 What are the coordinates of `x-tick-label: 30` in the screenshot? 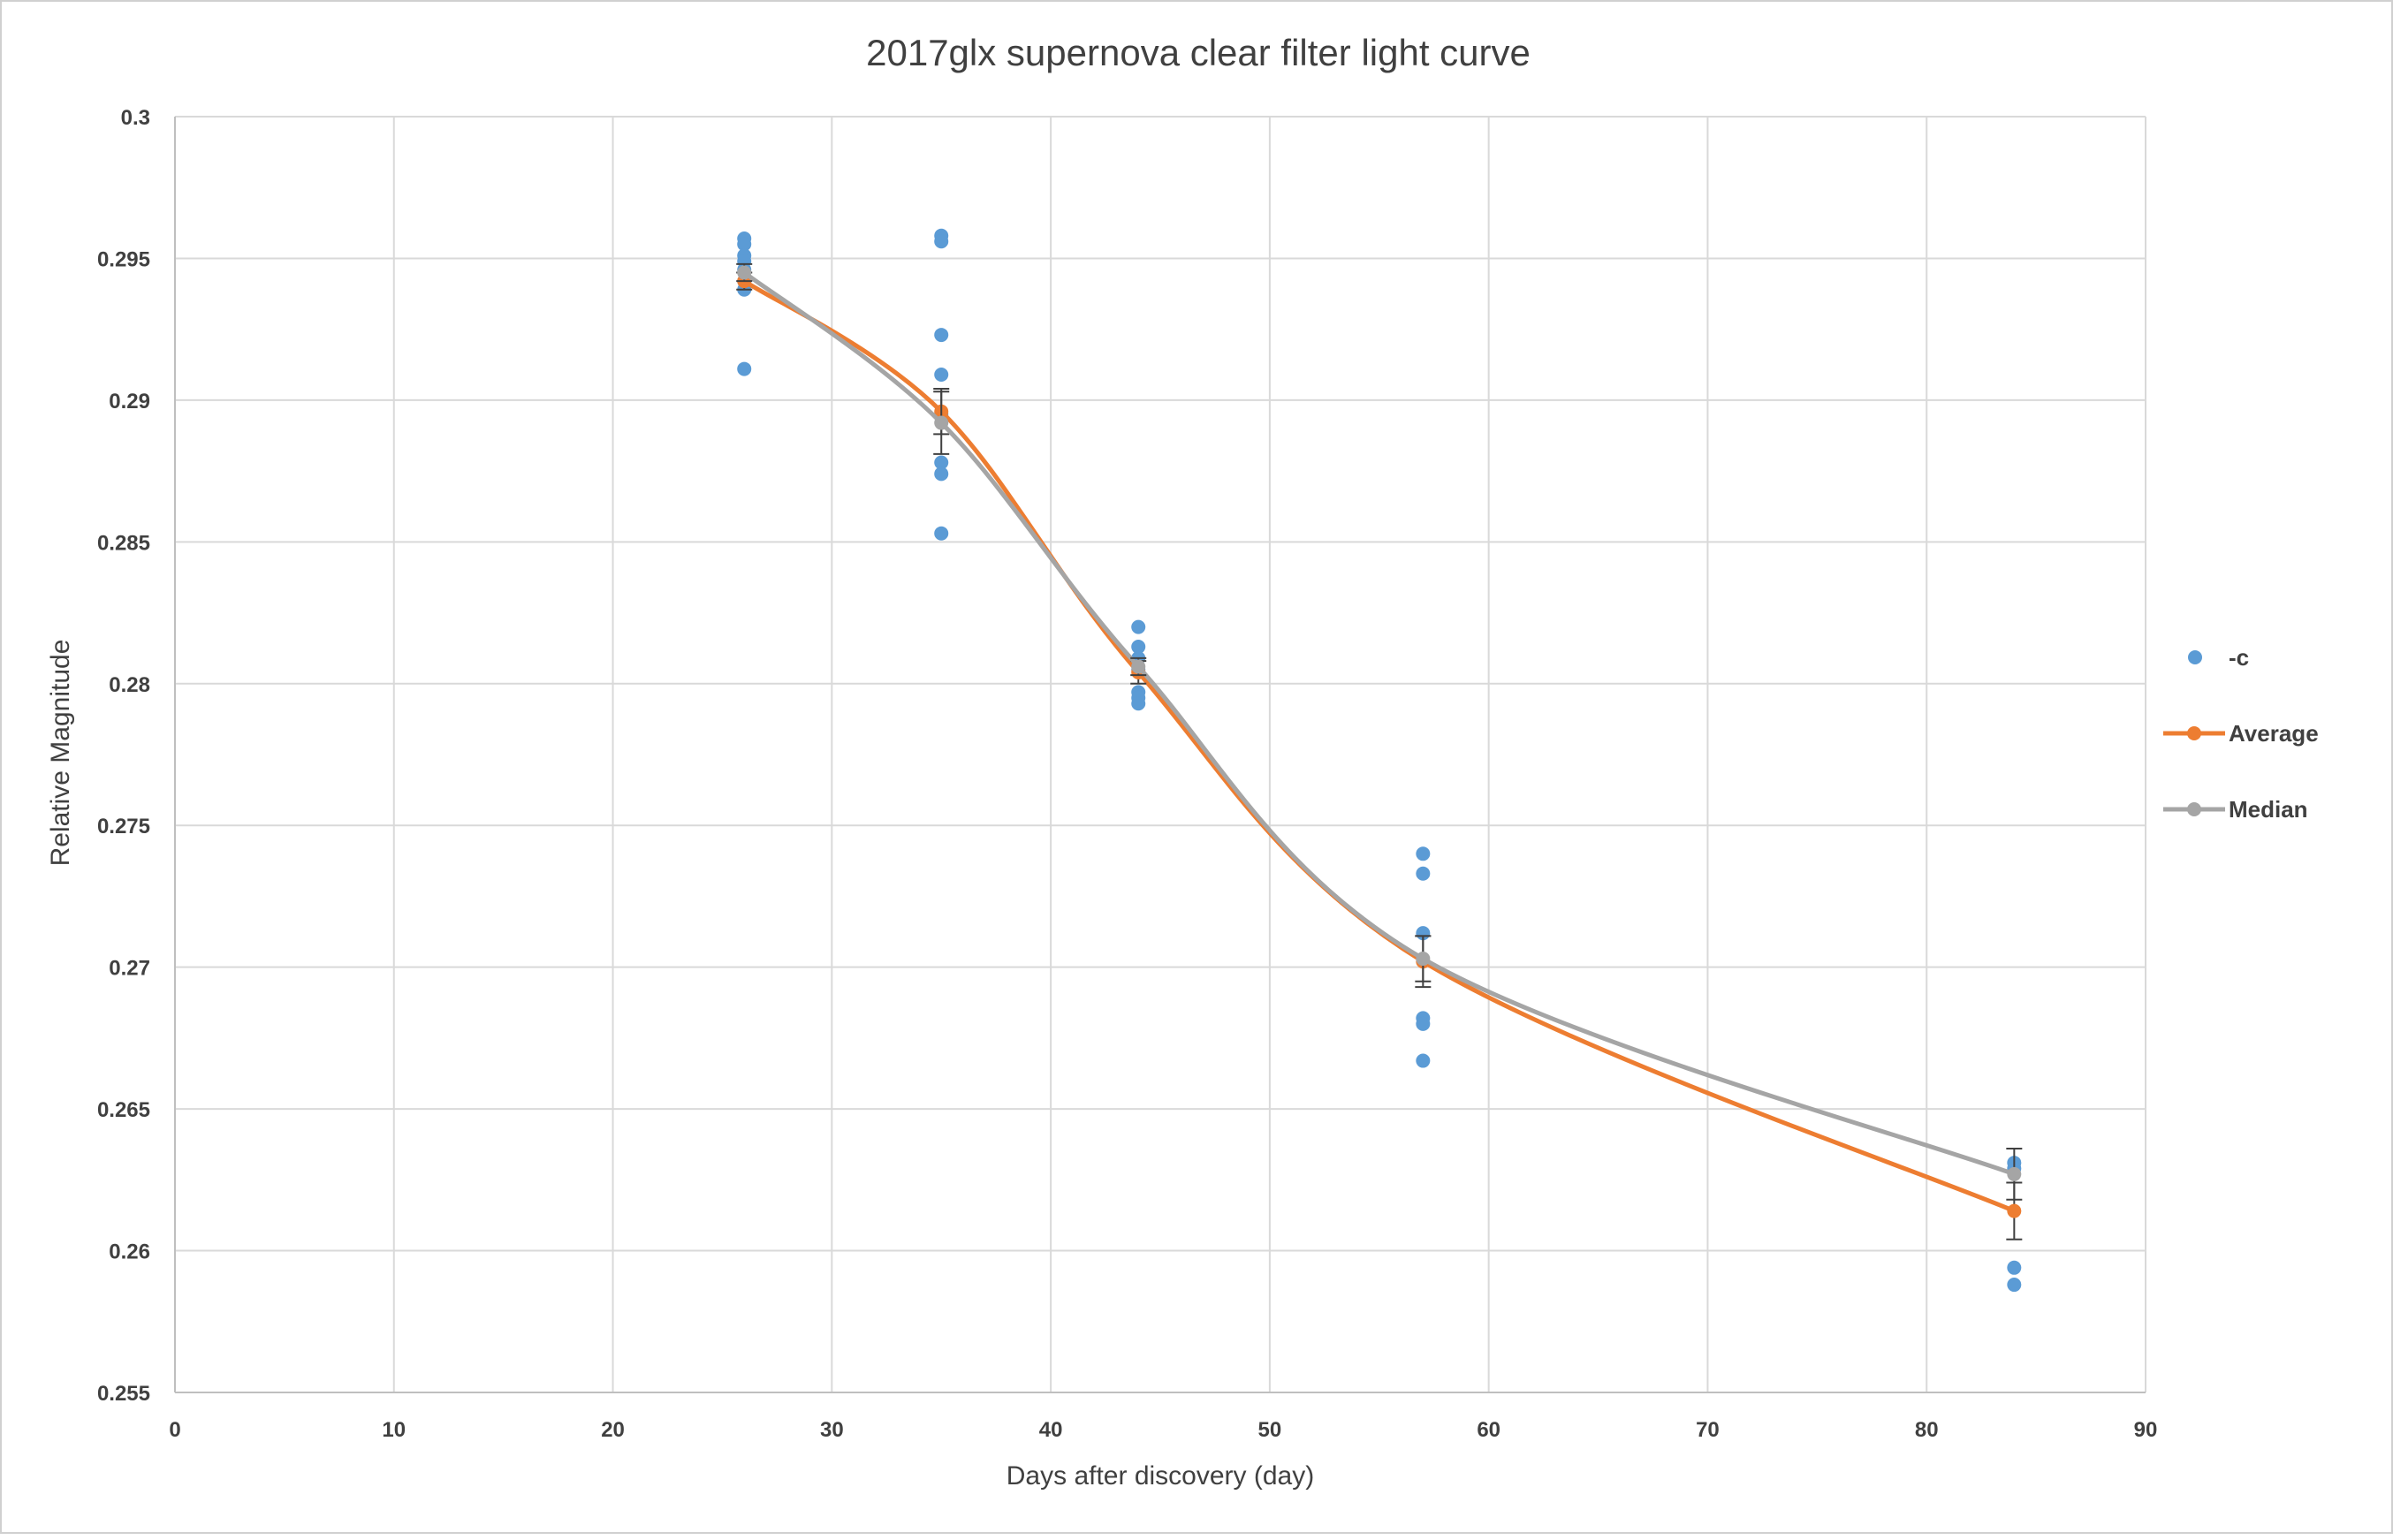 It's located at (832, 1430).